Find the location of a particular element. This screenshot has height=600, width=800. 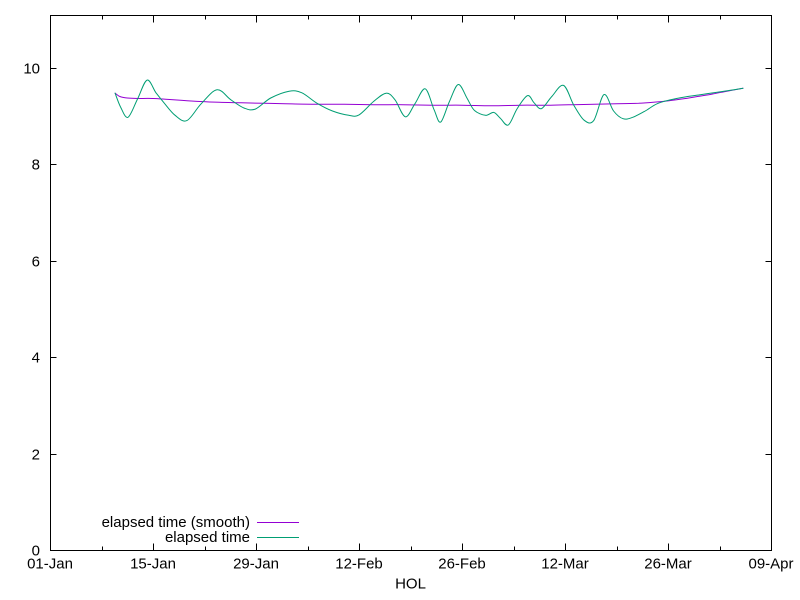

x-tick-label: 09-Apr is located at coordinates (770, 564).